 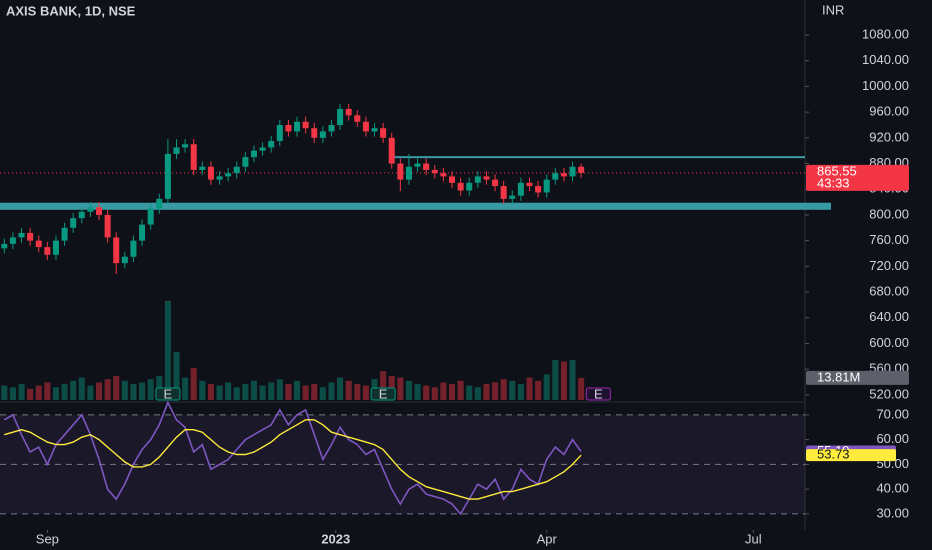 What do you see at coordinates (335, 538) in the screenshot?
I see `x-tick-label: 2023` at bounding box center [335, 538].